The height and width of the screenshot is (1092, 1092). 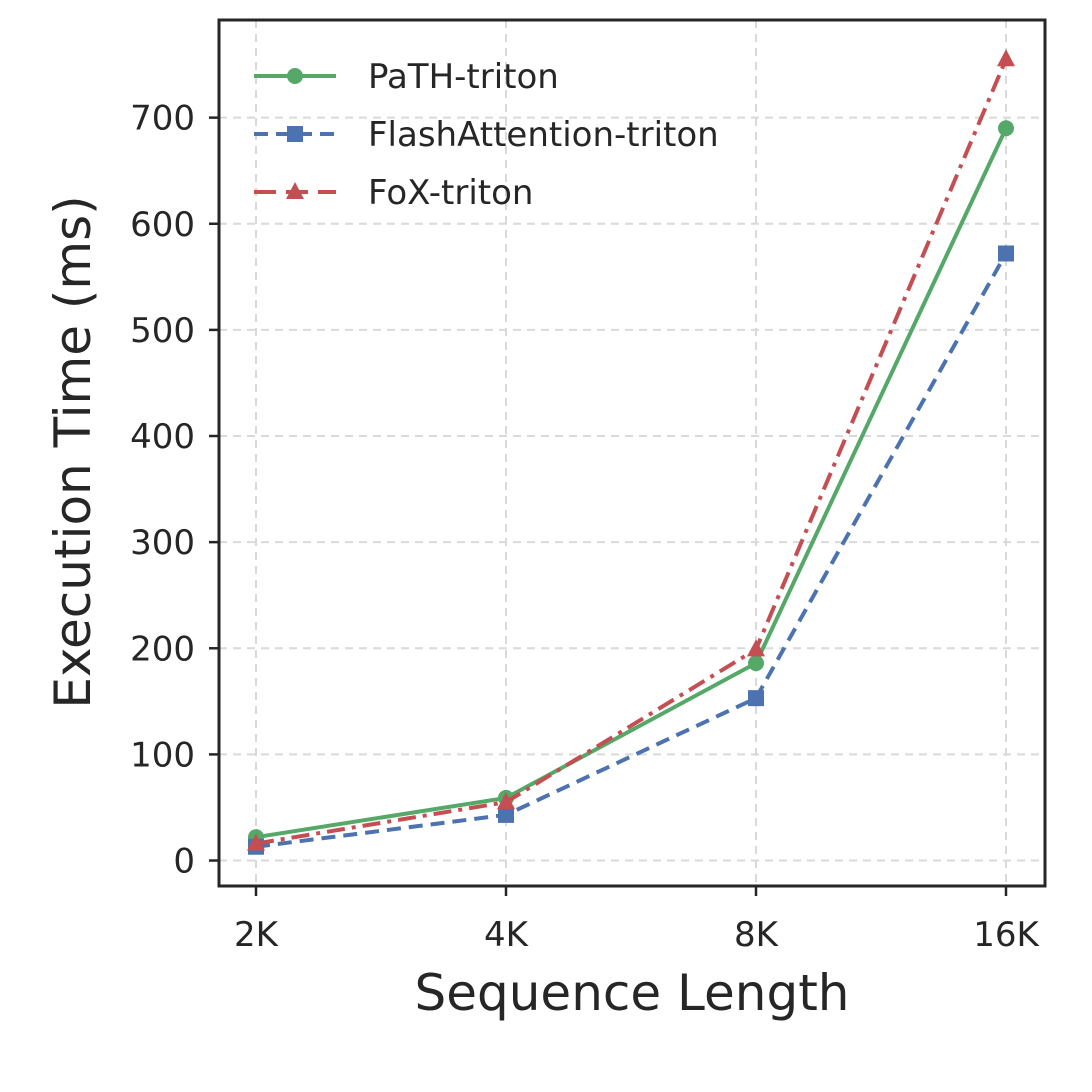 What do you see at coordinates (543, 135) in the screenshot?
I see `legend-label: FlashAttention-triton` at bounding box center [543, 135].